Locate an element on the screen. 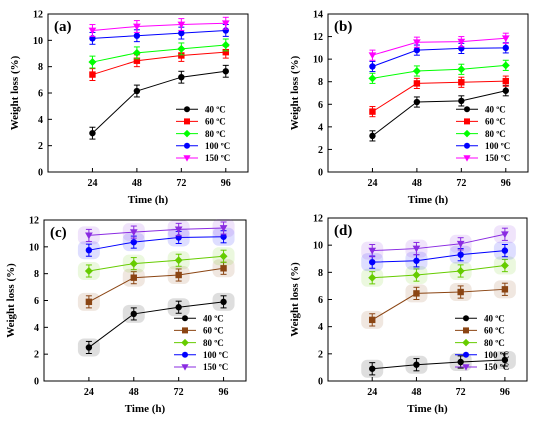 This screenshot has width=550, height=424. x-tick-label: 24 is located at coordinates (372, 183).